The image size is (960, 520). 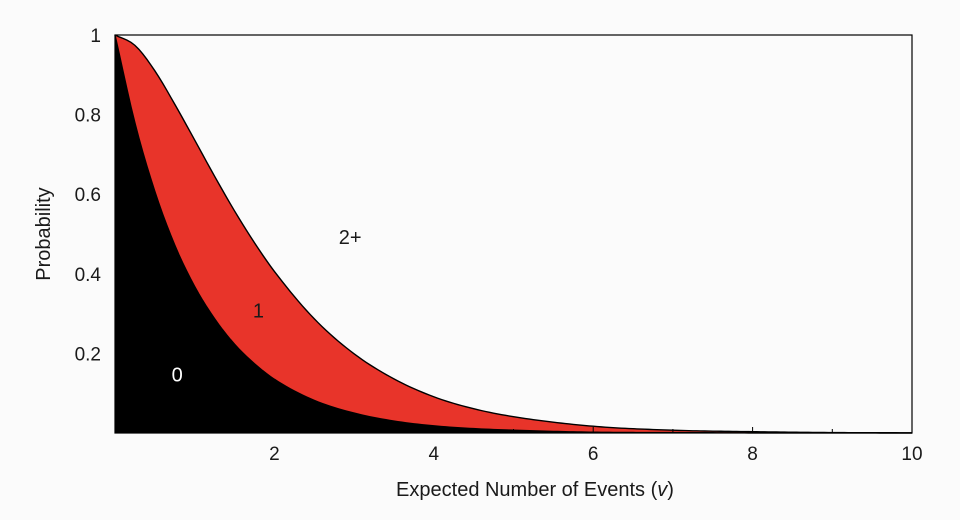 I want to click on x-tick-label: 2, so click(x=274, y=454).